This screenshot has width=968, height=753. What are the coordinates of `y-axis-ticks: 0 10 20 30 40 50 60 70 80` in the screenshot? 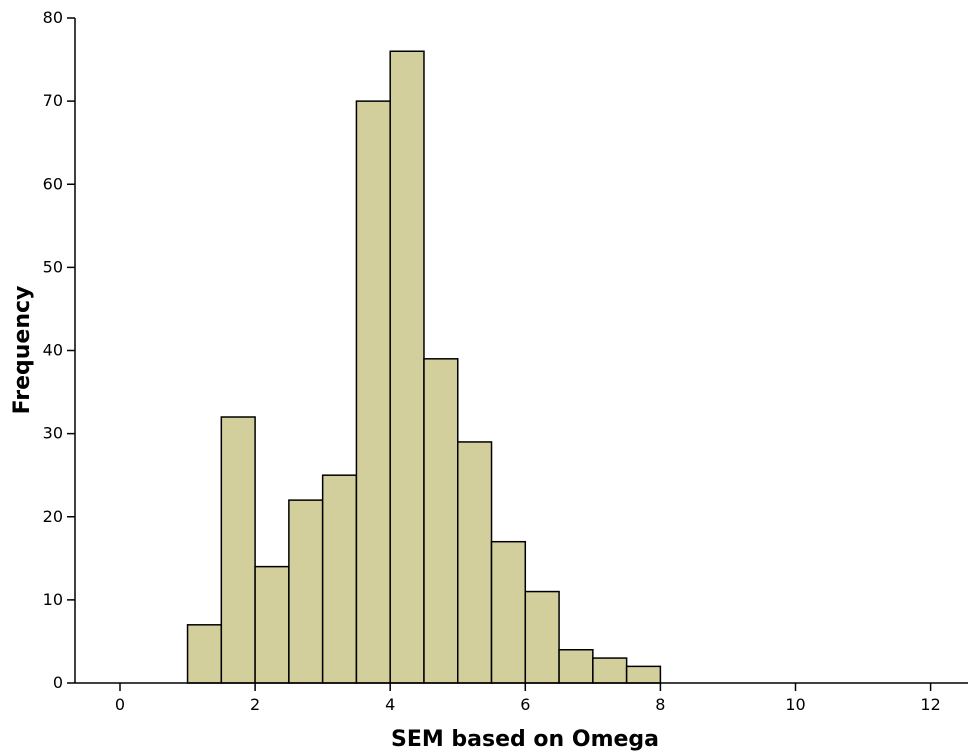 It's located at (59, 350).